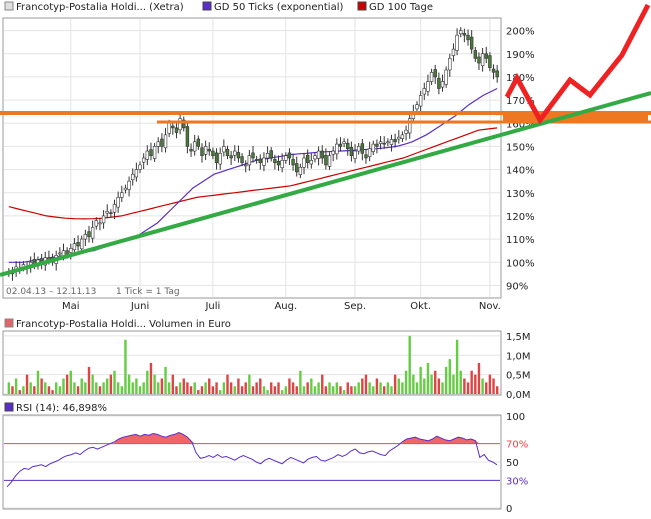 The width and height of the screenshot is (651, 519). Describe the element at coordinates (278, 7) in the screenshot. I see `legend-label-gd50: GD 50 Ticks (exponential)` at that location.